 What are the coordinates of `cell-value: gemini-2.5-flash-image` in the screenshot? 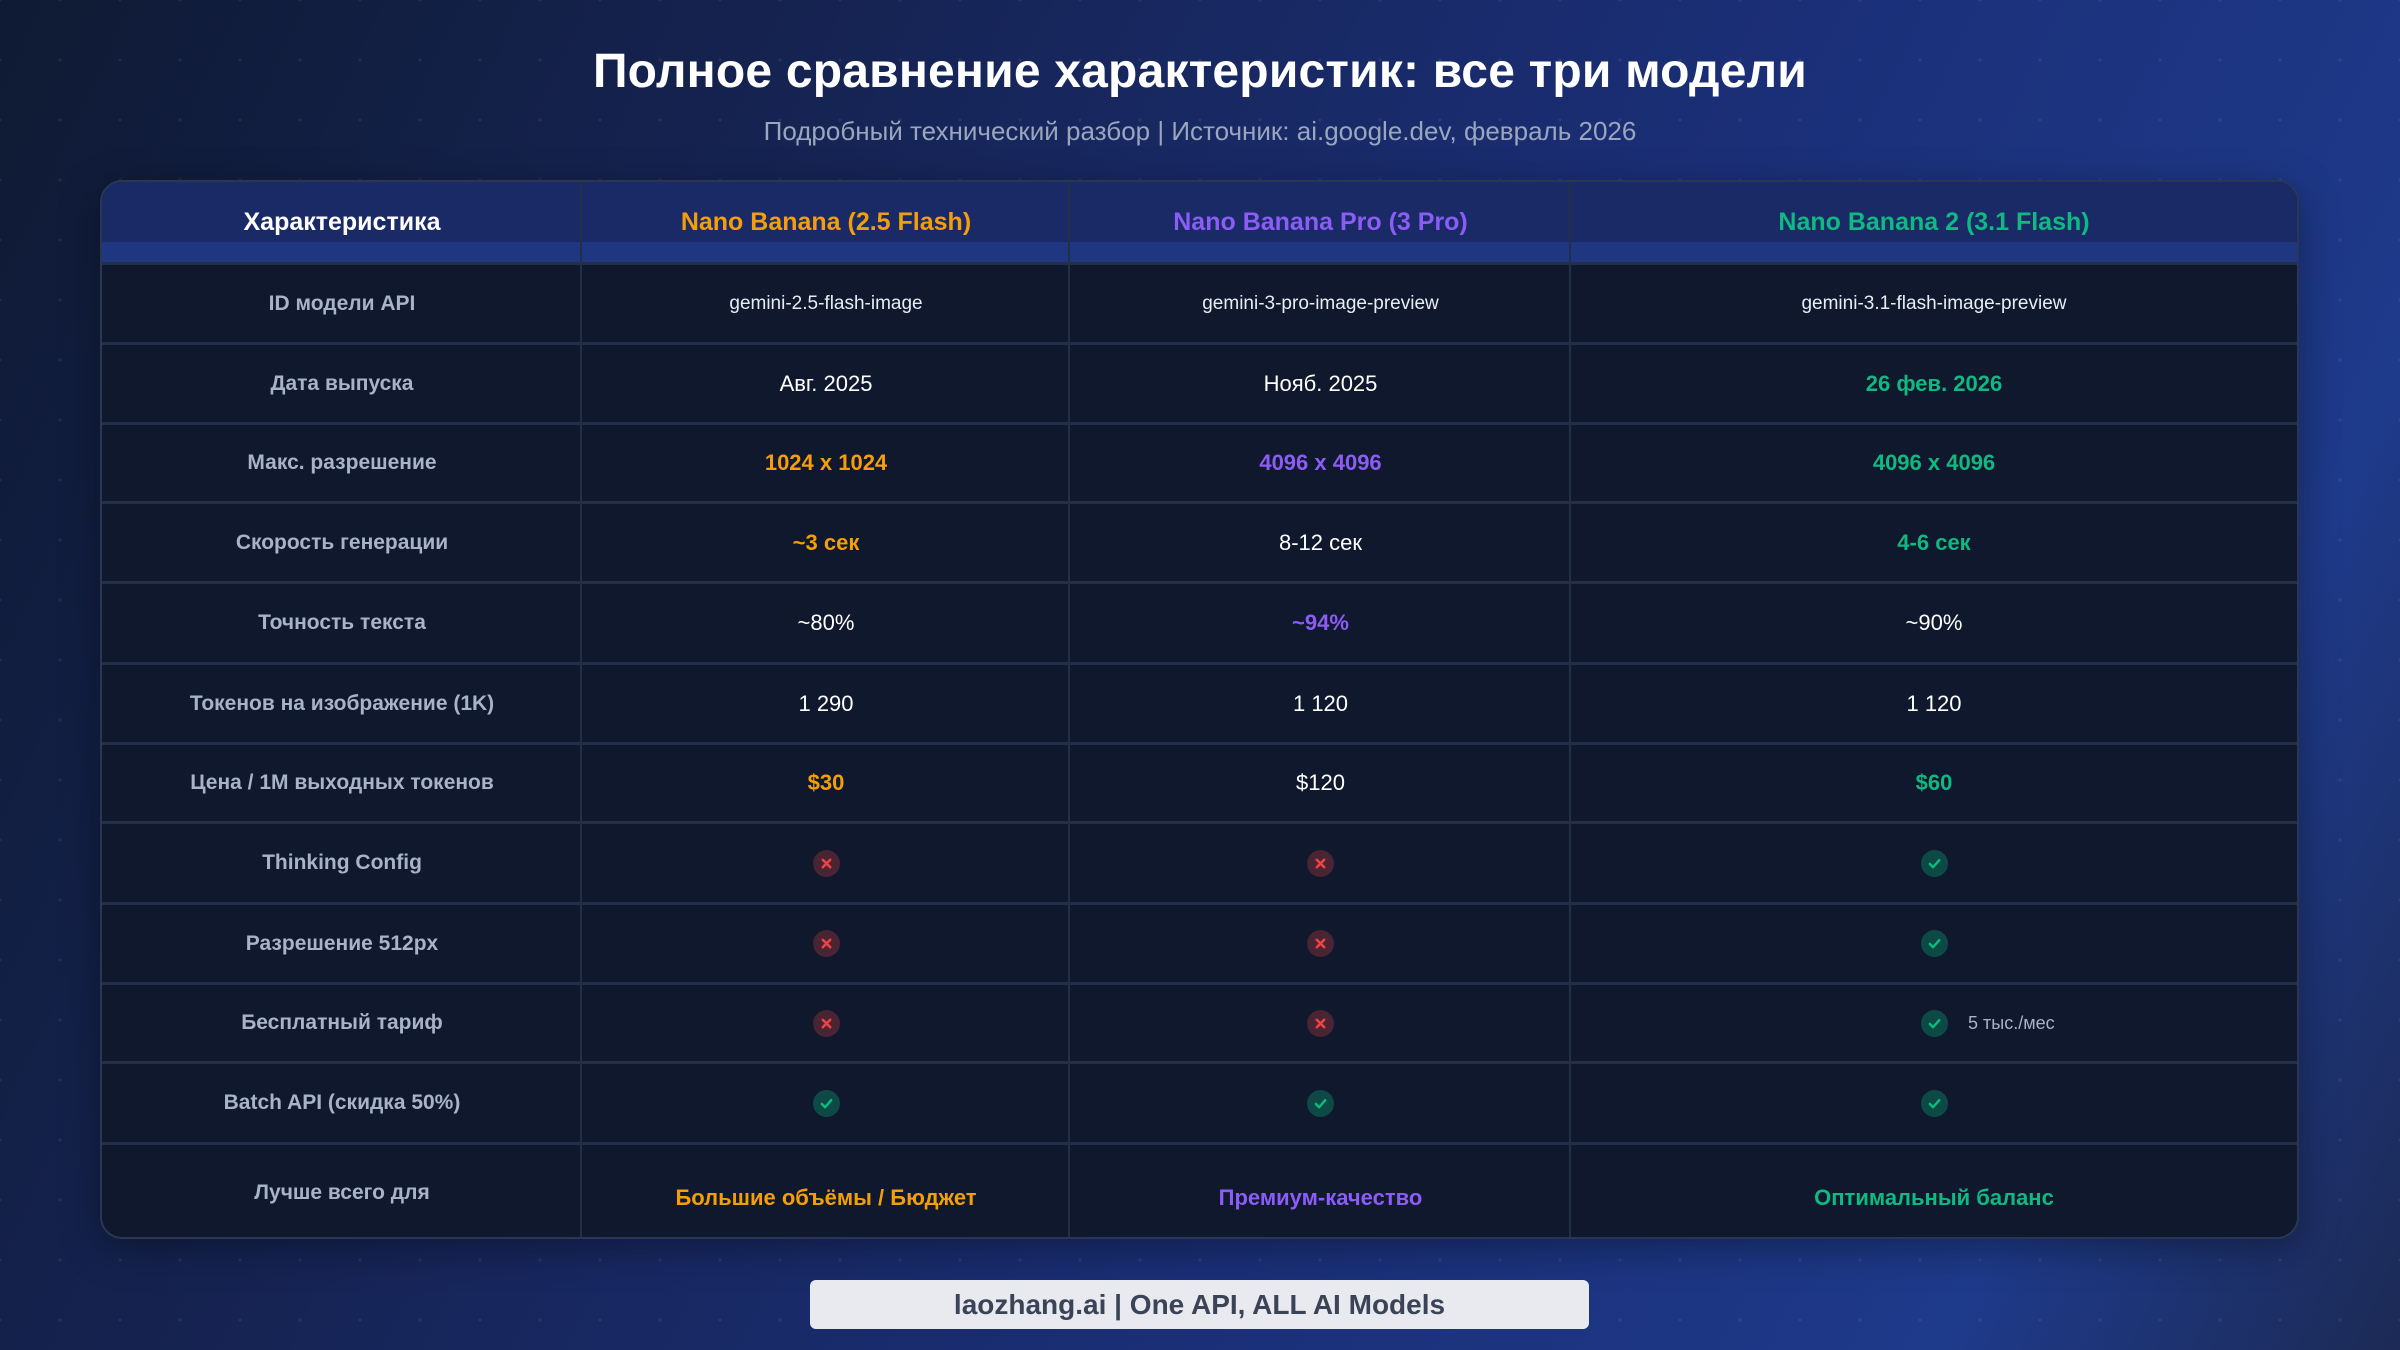 It's located at (826, 303).